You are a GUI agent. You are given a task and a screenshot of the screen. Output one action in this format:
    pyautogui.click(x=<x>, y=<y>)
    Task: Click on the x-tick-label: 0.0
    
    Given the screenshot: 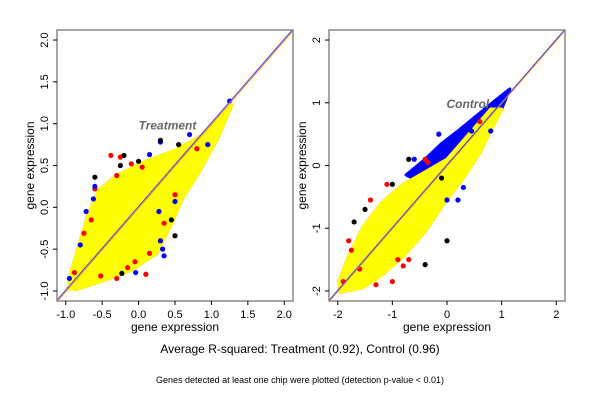 What is the action you would take?
    pyautogui.click(x=138, y=315)
    